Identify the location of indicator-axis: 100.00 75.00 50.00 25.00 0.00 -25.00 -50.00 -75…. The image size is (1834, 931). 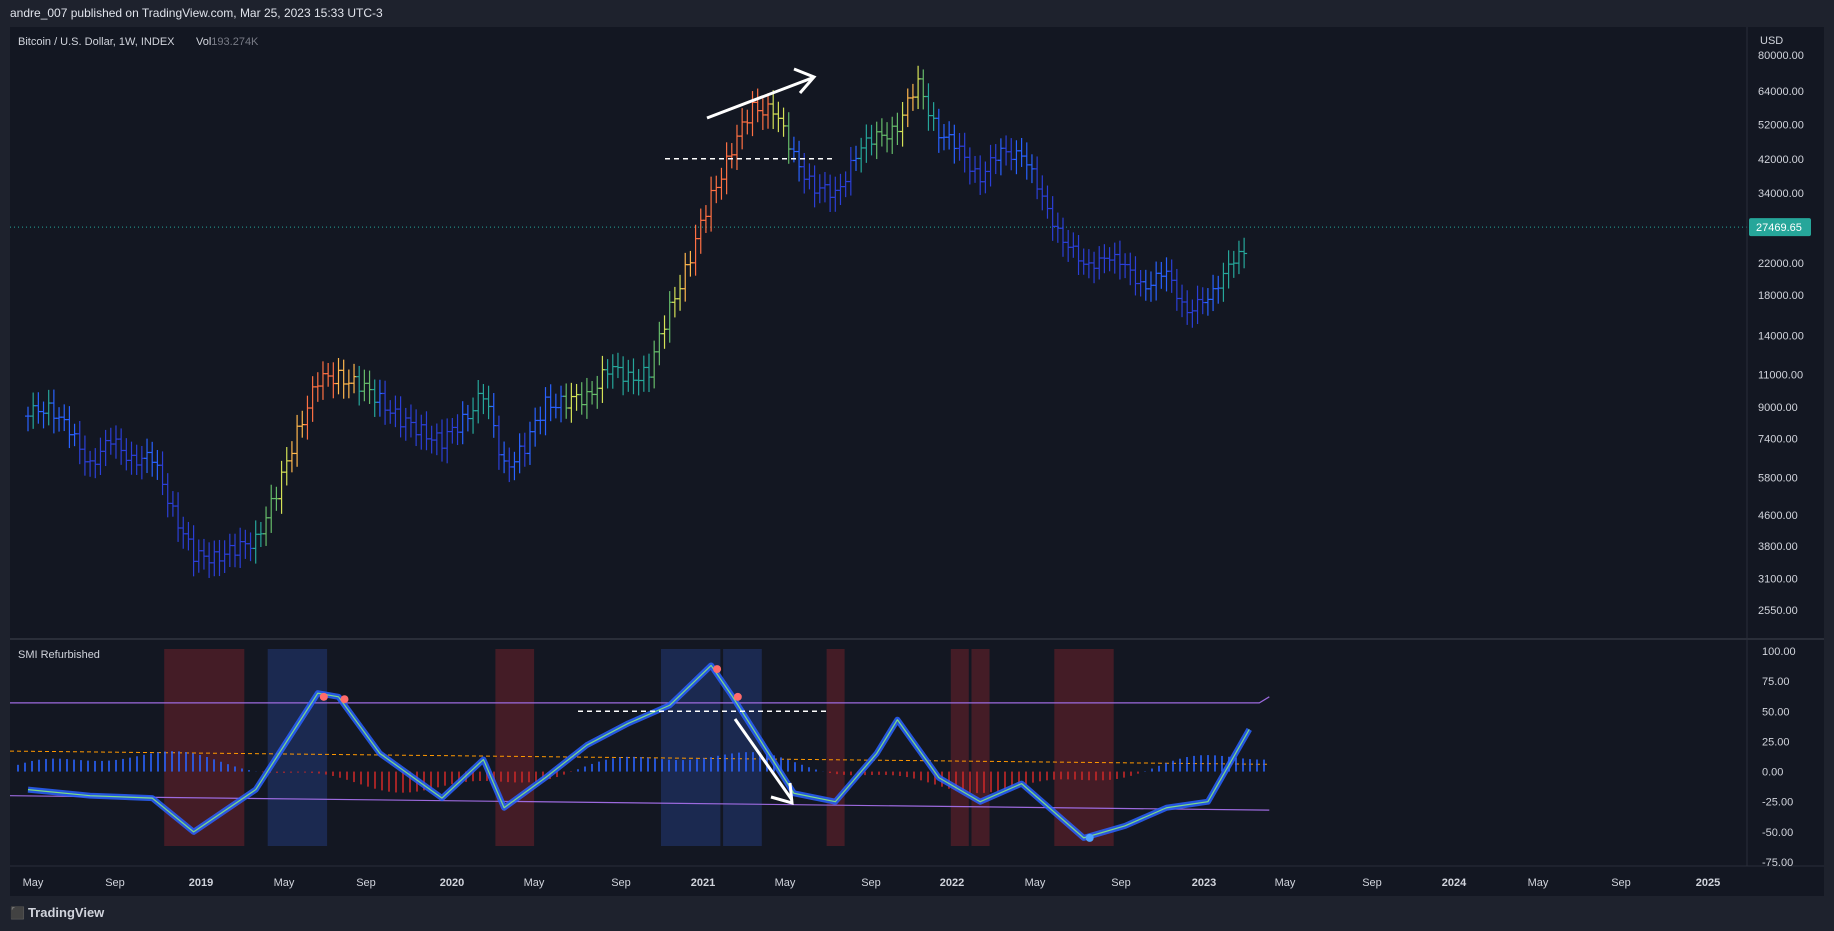
(1779, 757).